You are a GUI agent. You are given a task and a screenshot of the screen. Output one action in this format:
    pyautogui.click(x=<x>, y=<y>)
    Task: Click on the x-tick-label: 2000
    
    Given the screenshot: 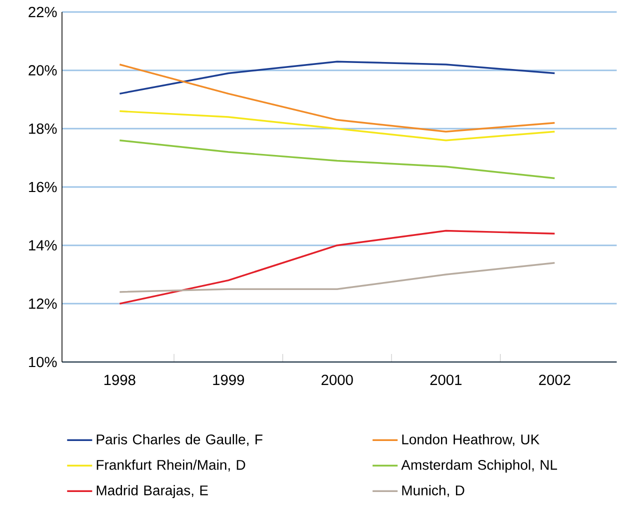 What is the action you would take?
    pyautogui.click(x=337, y=380)
    